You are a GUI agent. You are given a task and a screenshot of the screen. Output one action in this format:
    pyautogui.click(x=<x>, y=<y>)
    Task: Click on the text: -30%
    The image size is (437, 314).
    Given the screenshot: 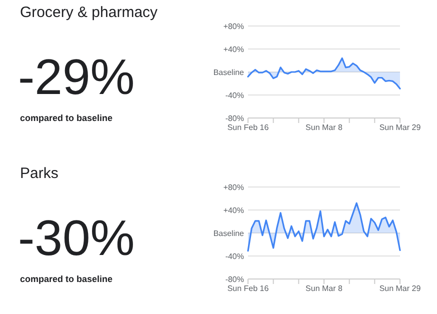 What is the action you would take?
    pyautogui.click(x=76, y=238)
    